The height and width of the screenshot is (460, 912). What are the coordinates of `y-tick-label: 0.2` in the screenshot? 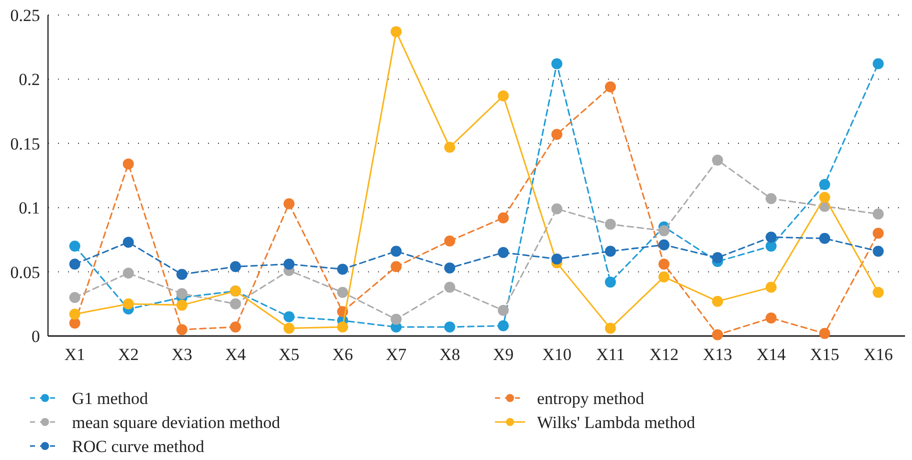 It's located at (29, 80).